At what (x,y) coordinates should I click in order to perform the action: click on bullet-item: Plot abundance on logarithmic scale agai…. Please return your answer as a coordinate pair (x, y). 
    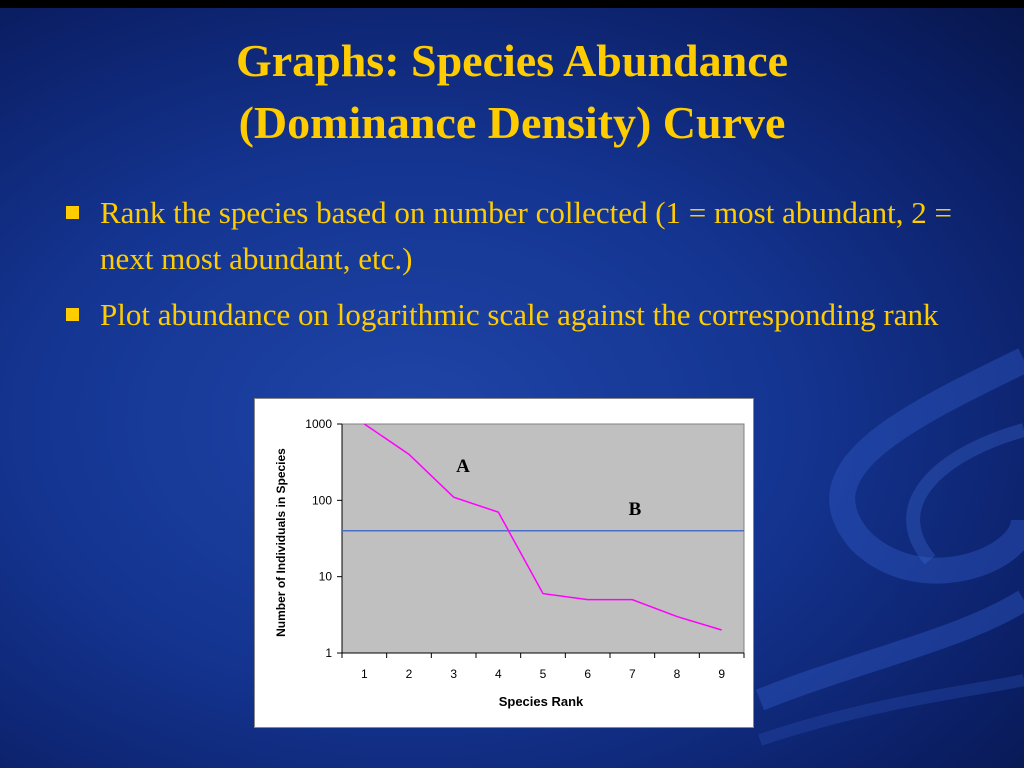
    Looking at the image, I should click on (520, 315).